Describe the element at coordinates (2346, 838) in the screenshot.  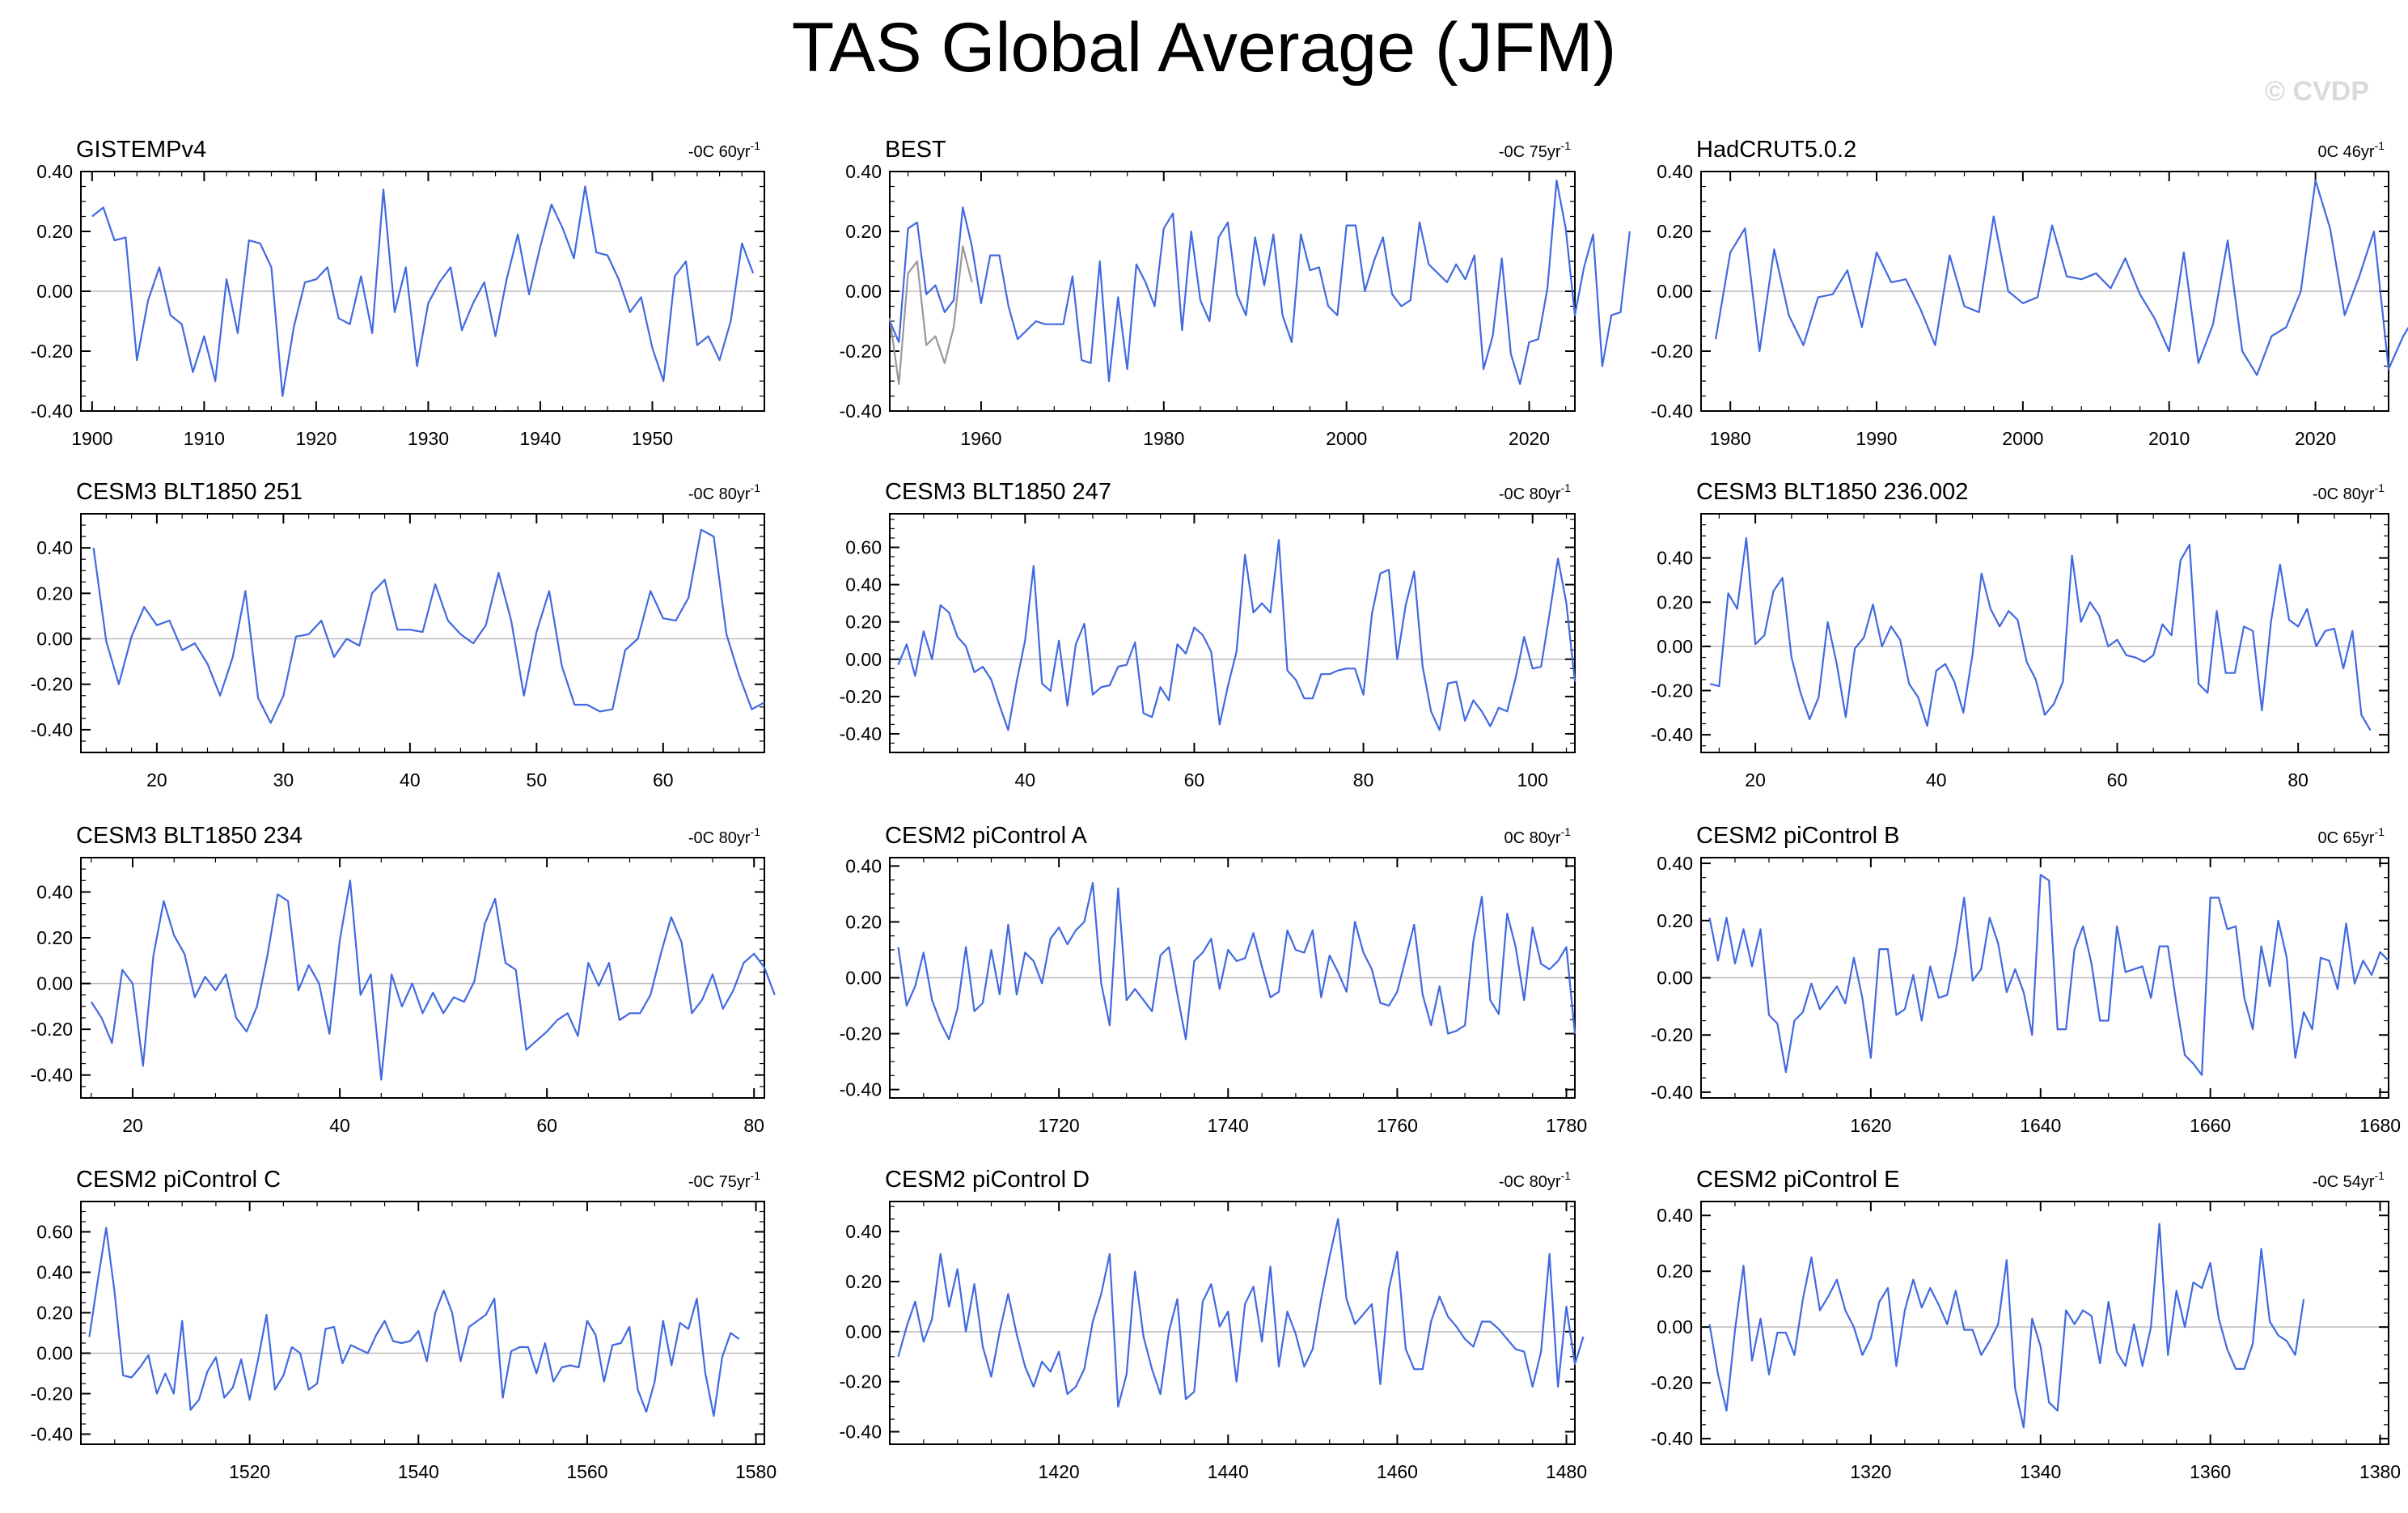
I see `trend-text: 0C 65yr` at that location.